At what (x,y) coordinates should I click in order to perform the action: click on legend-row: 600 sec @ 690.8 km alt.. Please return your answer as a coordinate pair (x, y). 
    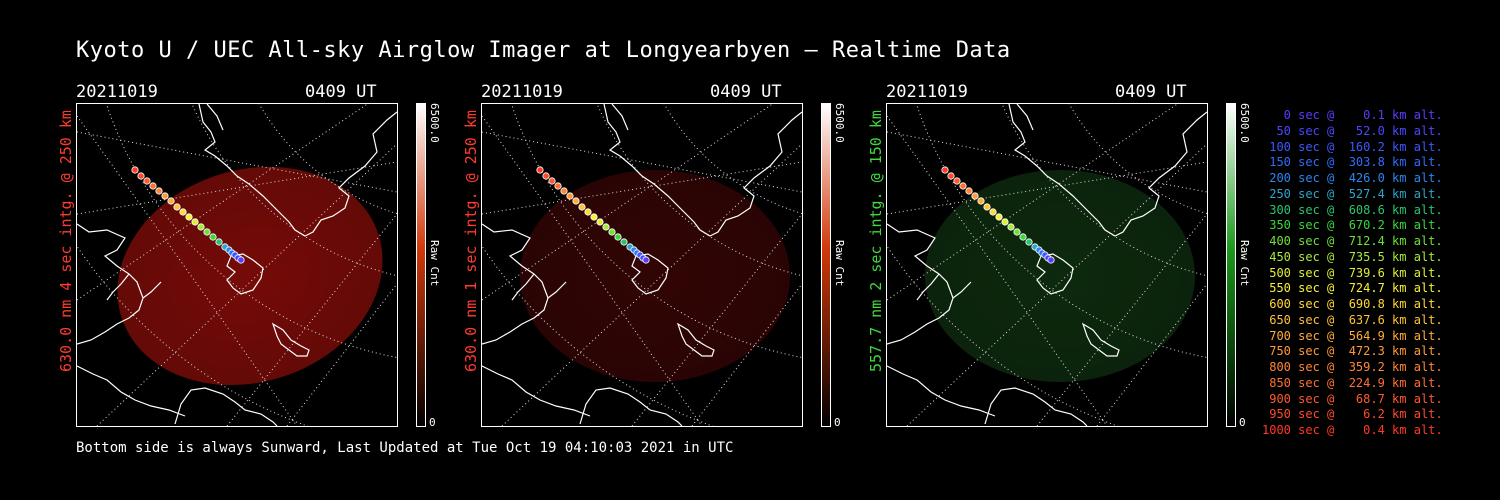
    Looking at the image, I should click on (1352, 304).